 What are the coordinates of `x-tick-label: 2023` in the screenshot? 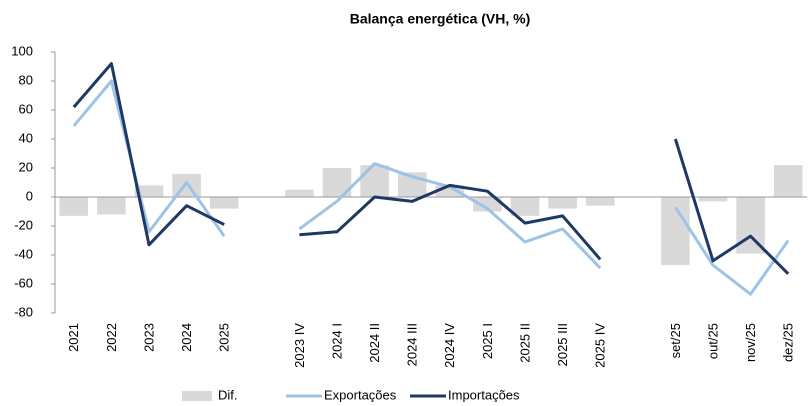 It's located at (148, 337).